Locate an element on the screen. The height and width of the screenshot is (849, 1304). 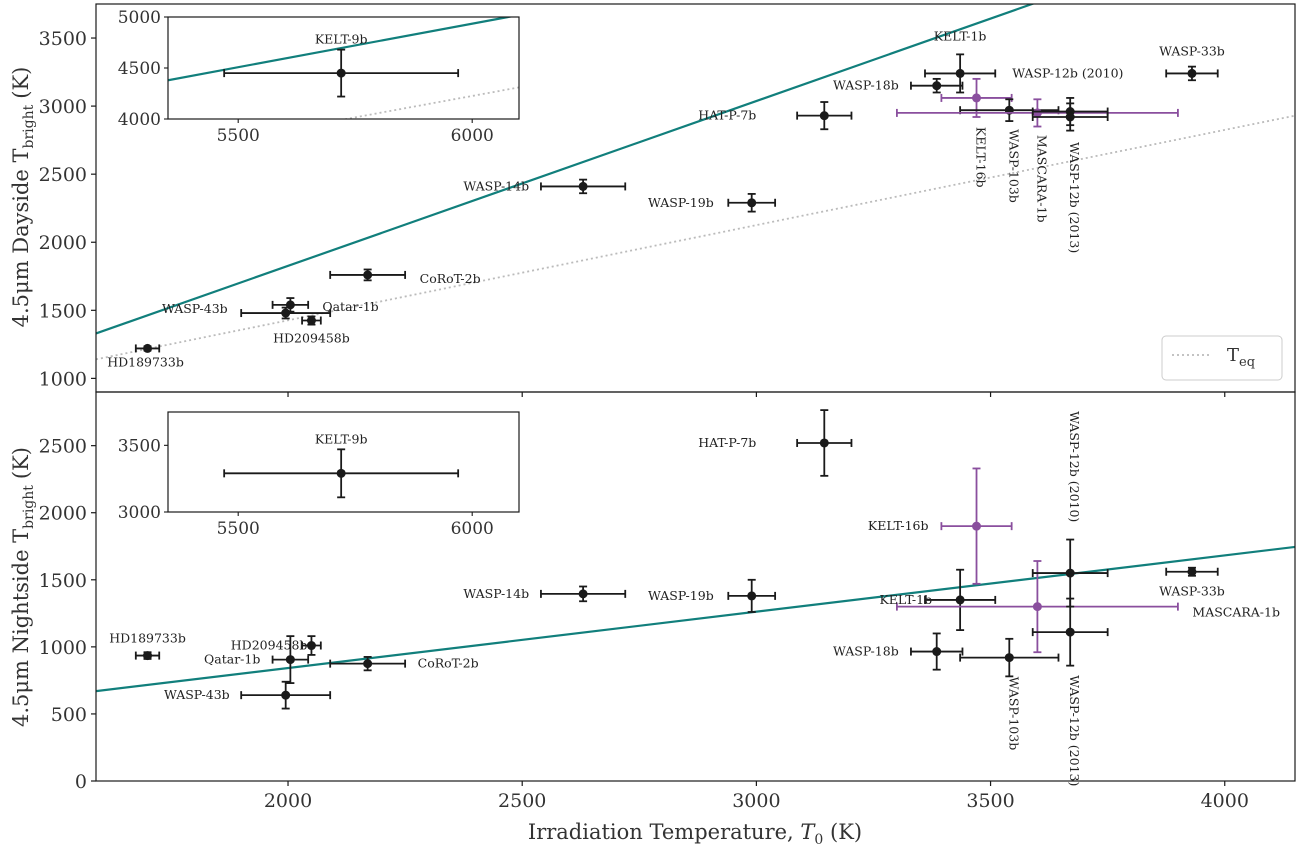
y-axis-title-bottom: 4.5μm Nightside Tbright(K) is located at coordinates (23, 587).